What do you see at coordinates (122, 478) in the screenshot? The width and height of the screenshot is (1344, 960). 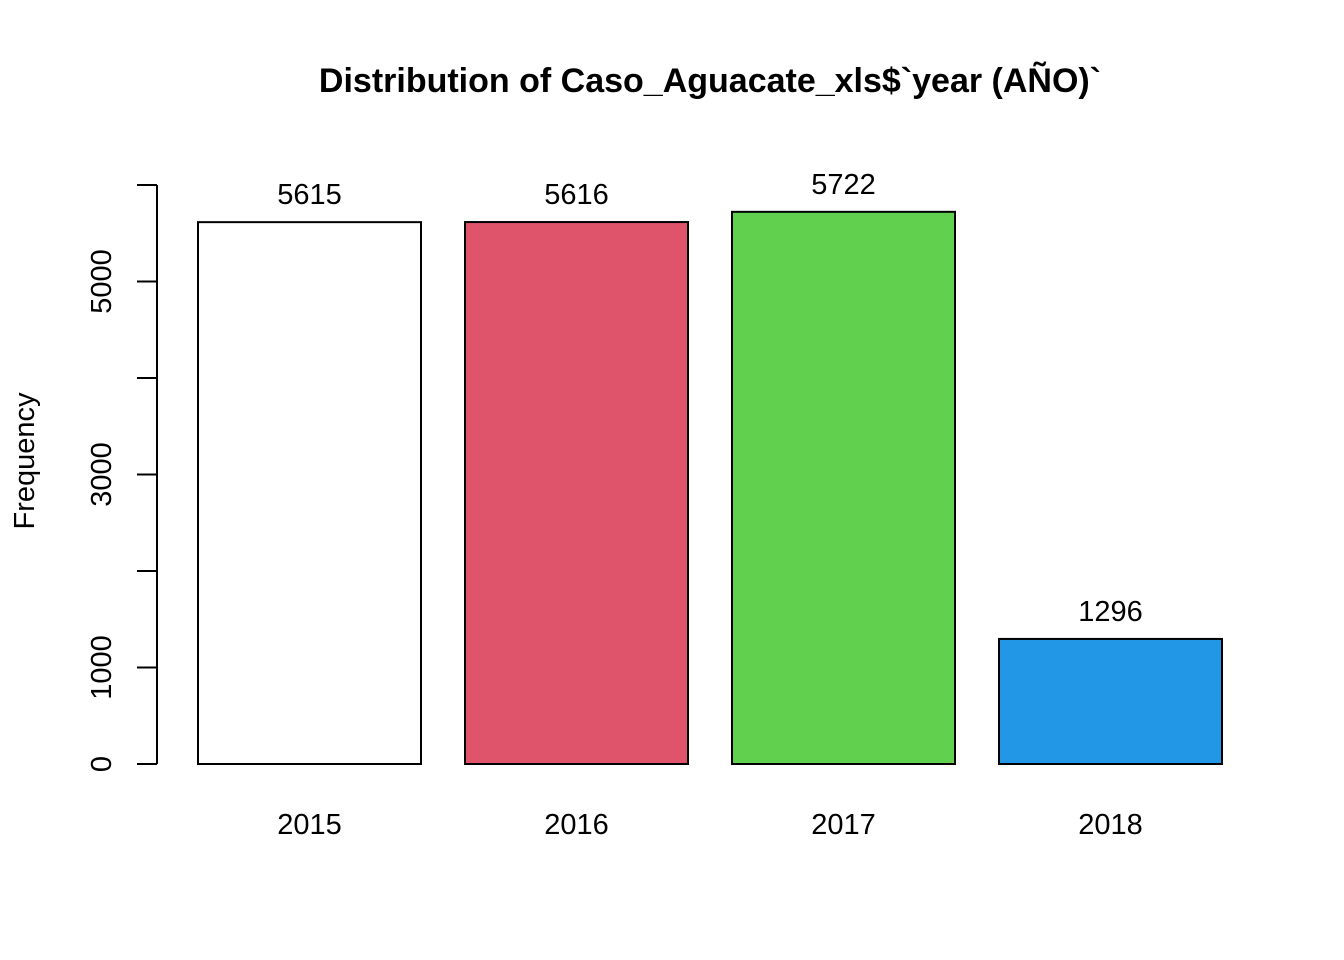 I see `y-axis: 0 1000 3000 5000` at bounding box center [122, 478].